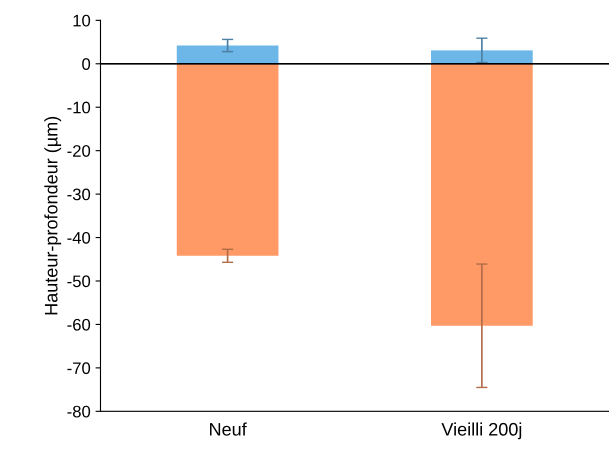  Describe the element at coordinates (53, 215) in the screenshot. I see `y-axis-title: Hauteur-profondeur (µm)` at that location.